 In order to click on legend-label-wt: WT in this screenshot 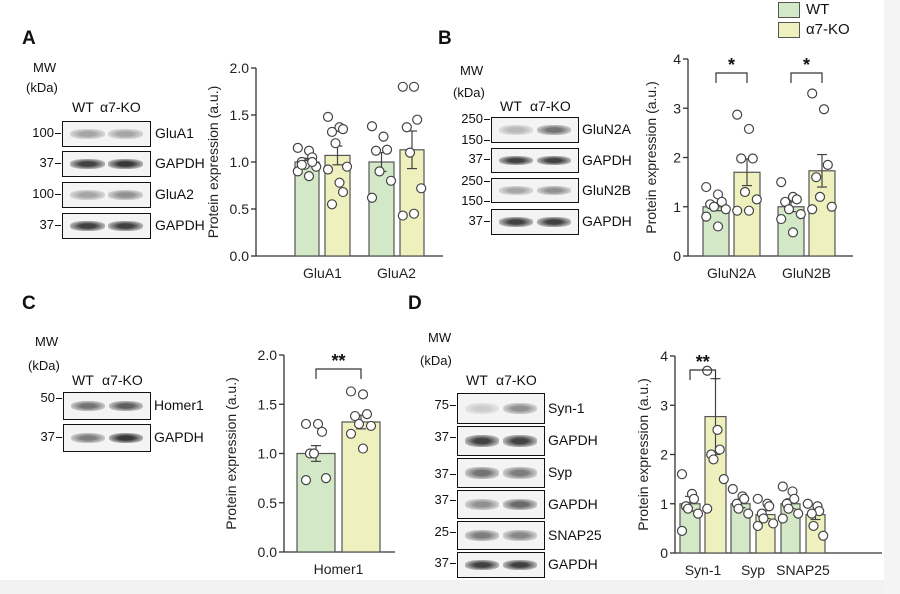, I will do `click(818, 9)`.